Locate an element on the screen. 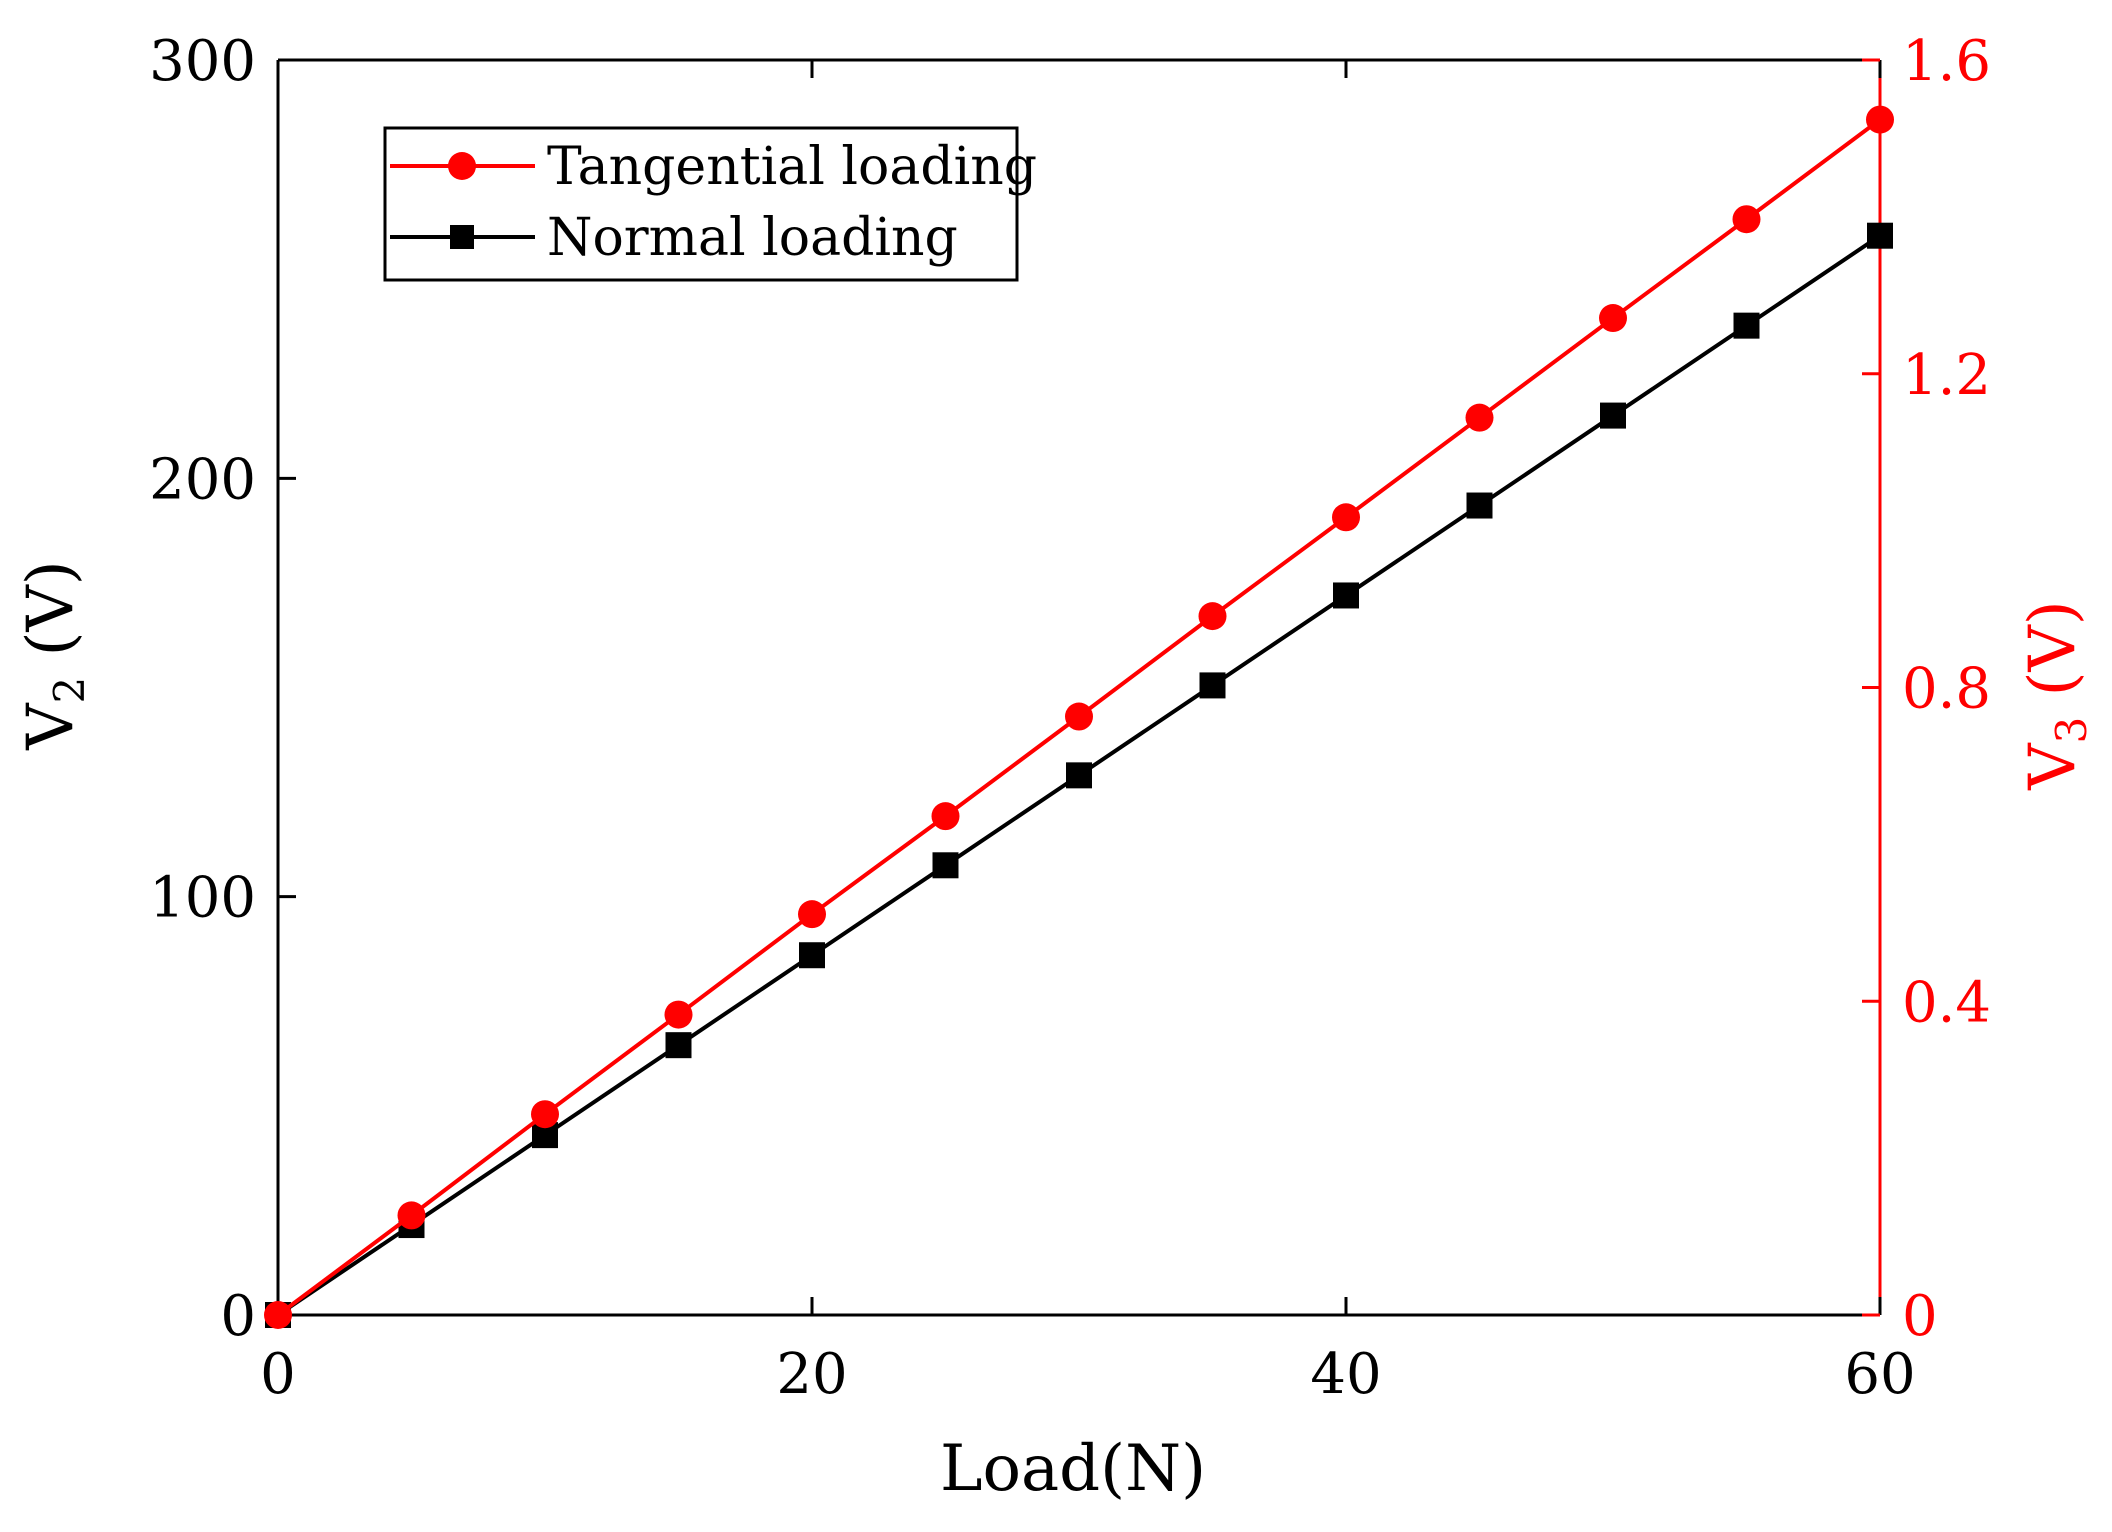  legend-marker-tangential is located at coordinates (462, 166).